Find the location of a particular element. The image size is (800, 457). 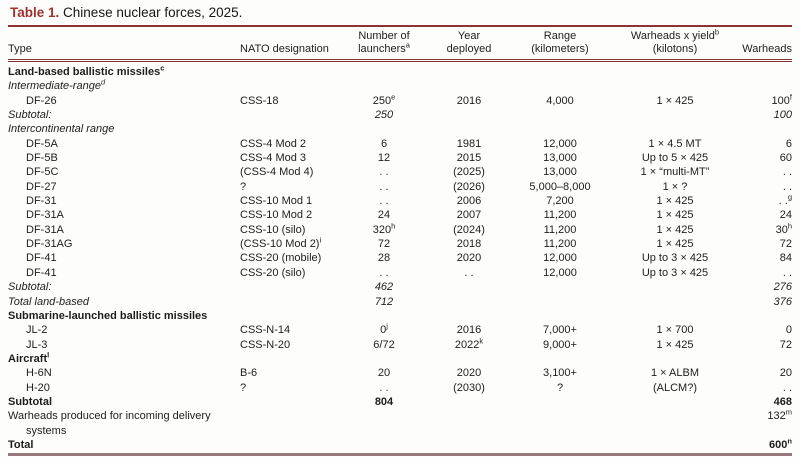

table-row: H-6N B-6 20 2020 3,100+ 1 × ALBM 20 is located at coordinates (400, 373).